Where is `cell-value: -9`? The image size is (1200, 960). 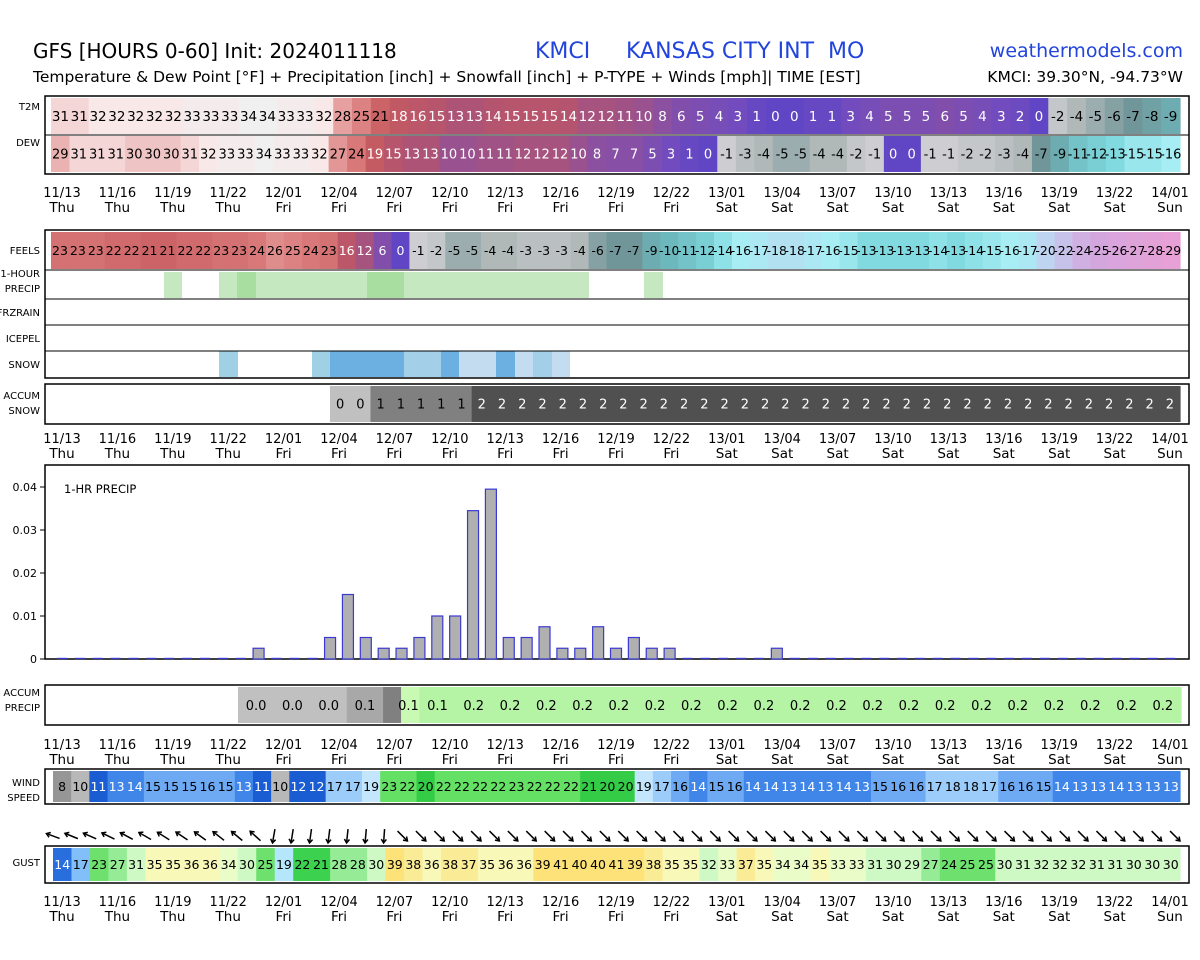
cell-value: -9 is located at coordinates (1170, 117).